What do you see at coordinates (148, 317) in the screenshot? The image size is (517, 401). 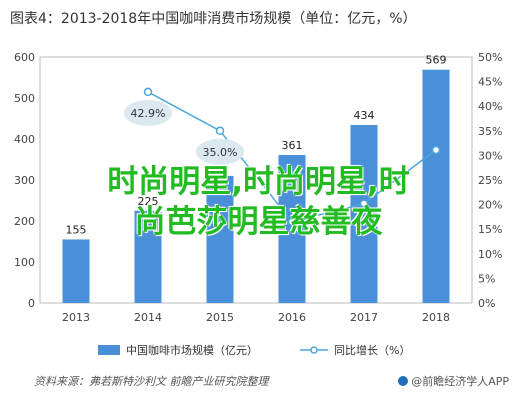 I see `x-axis-tick-label: 2014` at bounding box center [148, 317].